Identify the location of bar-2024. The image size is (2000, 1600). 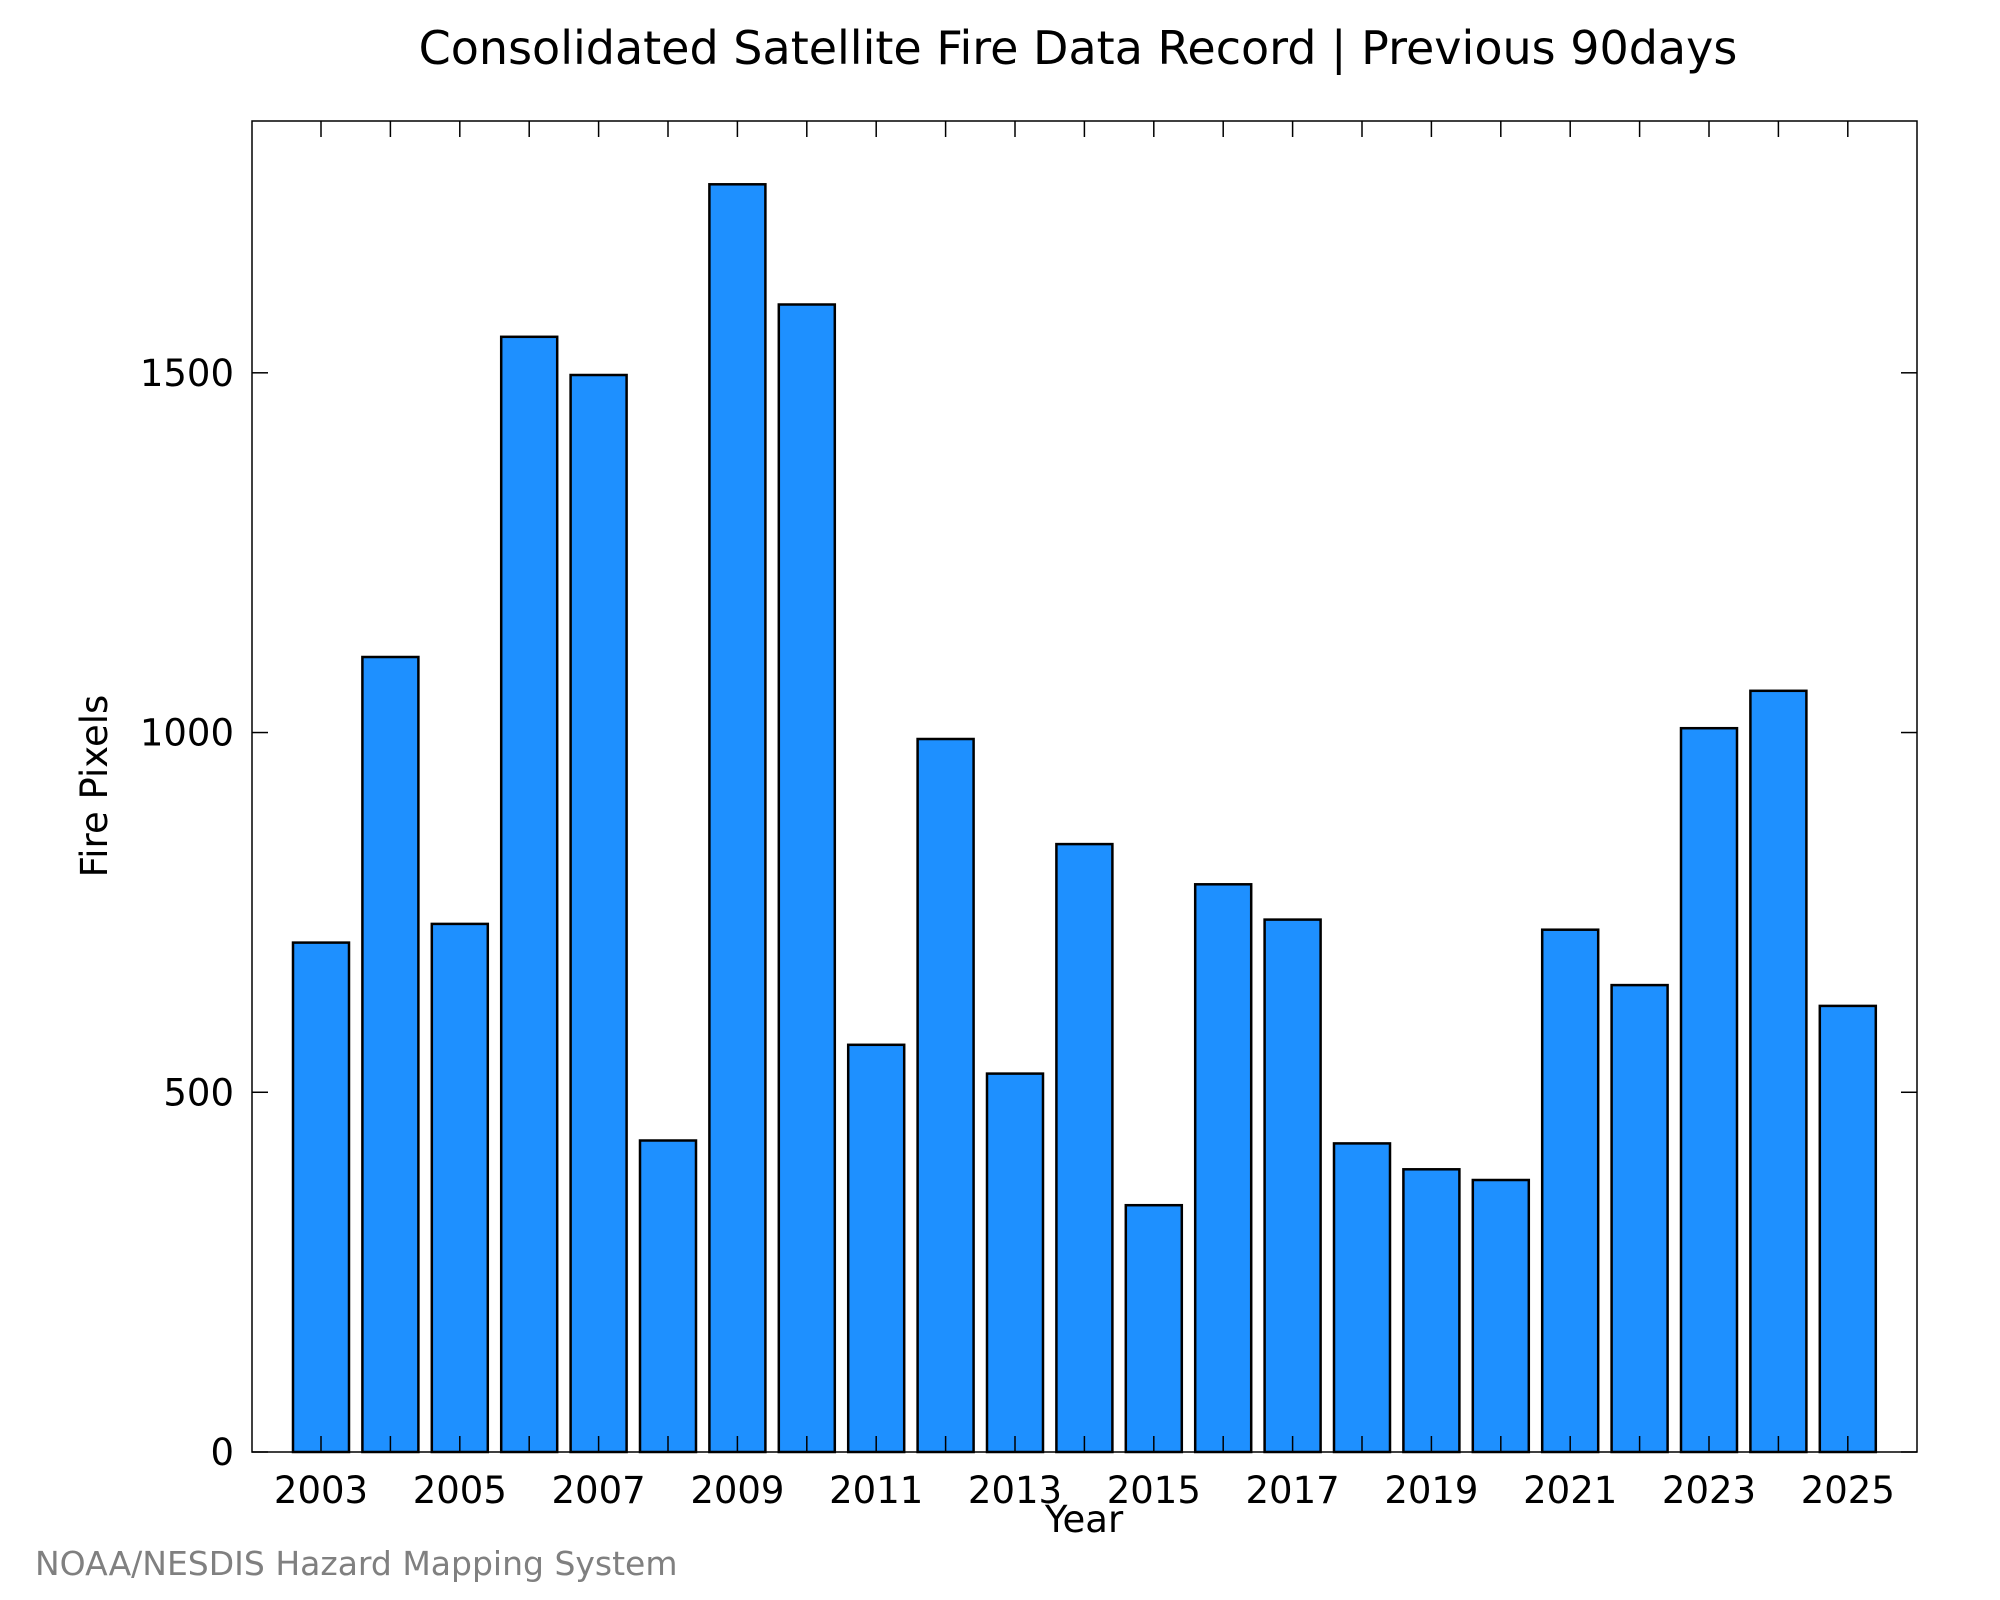
(1778, 1071).